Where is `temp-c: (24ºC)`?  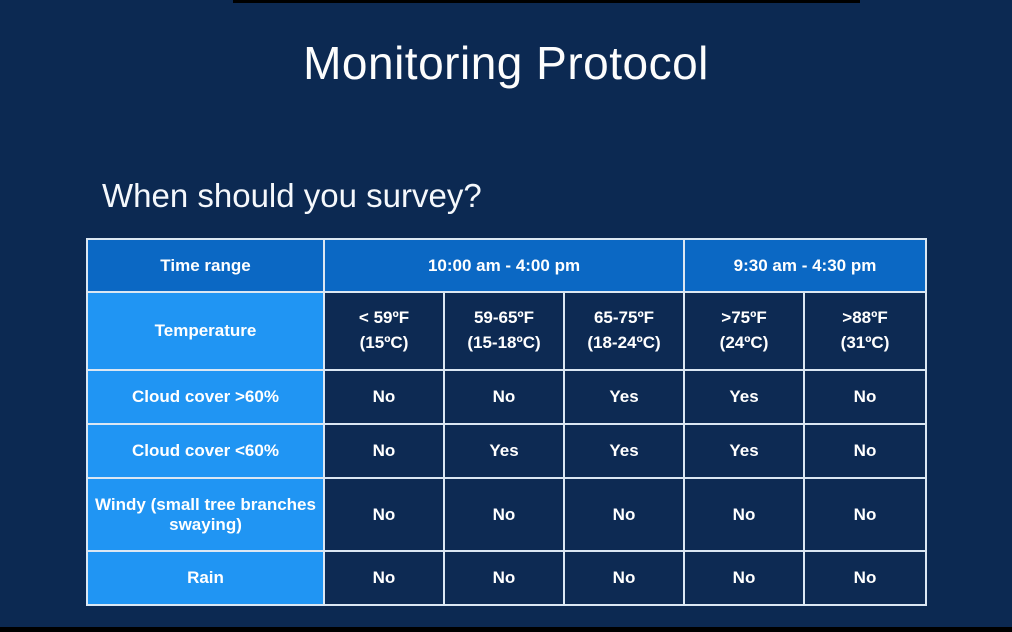 temp-c: (24ºC) is located at coordinates (744, 342).